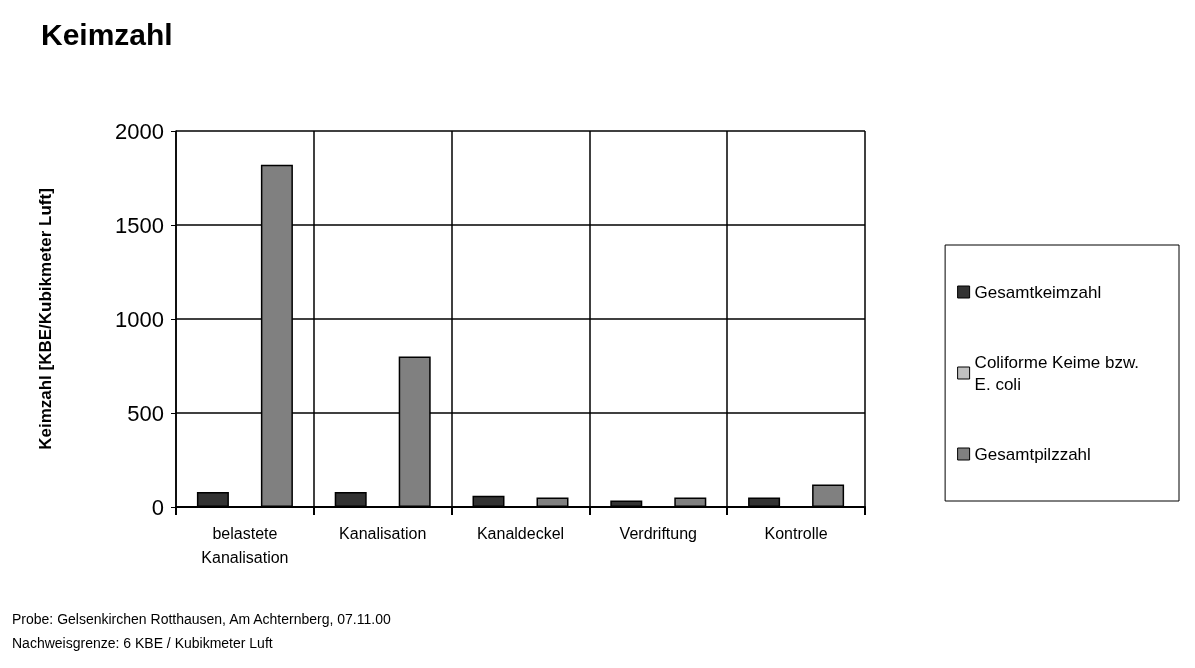 The width and height of the screenshot is (1195, 668). Describe the element at coordinates (45, 319) in the screenshot. I see `y-axis-title: Keimzahl [KBE/Kubikmeter Luft]` at that location.